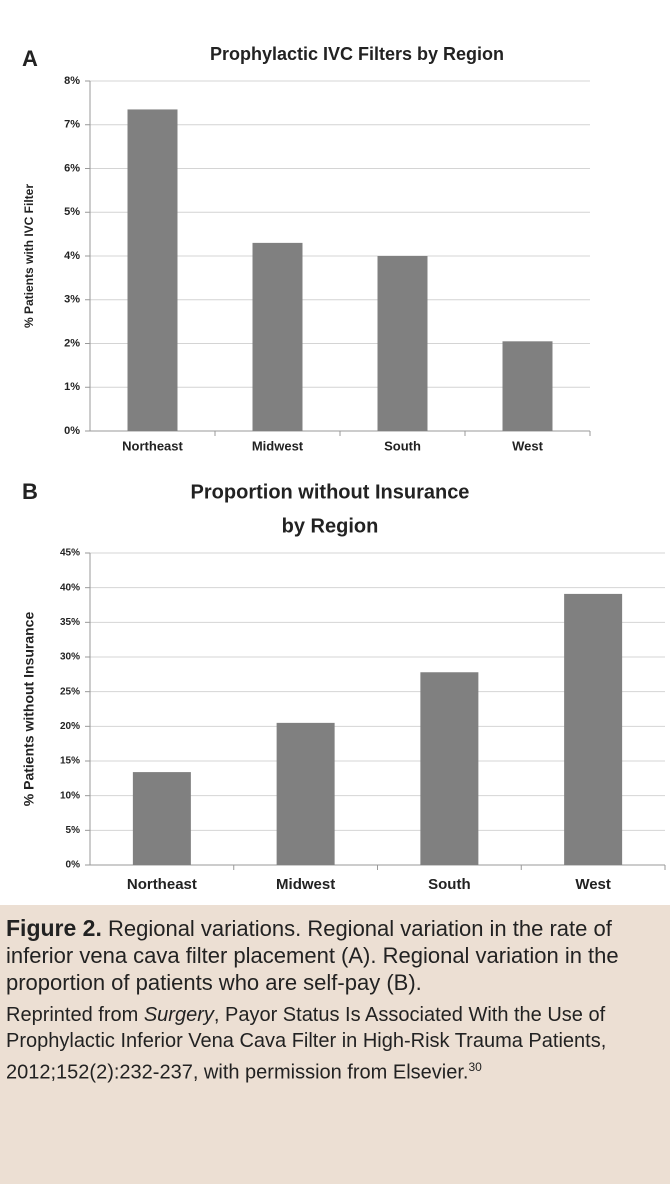 The image size is (670, 1184). Describe the element at coordinates (30, 58) in the screenshot. I see `panel-label: A` at that location.